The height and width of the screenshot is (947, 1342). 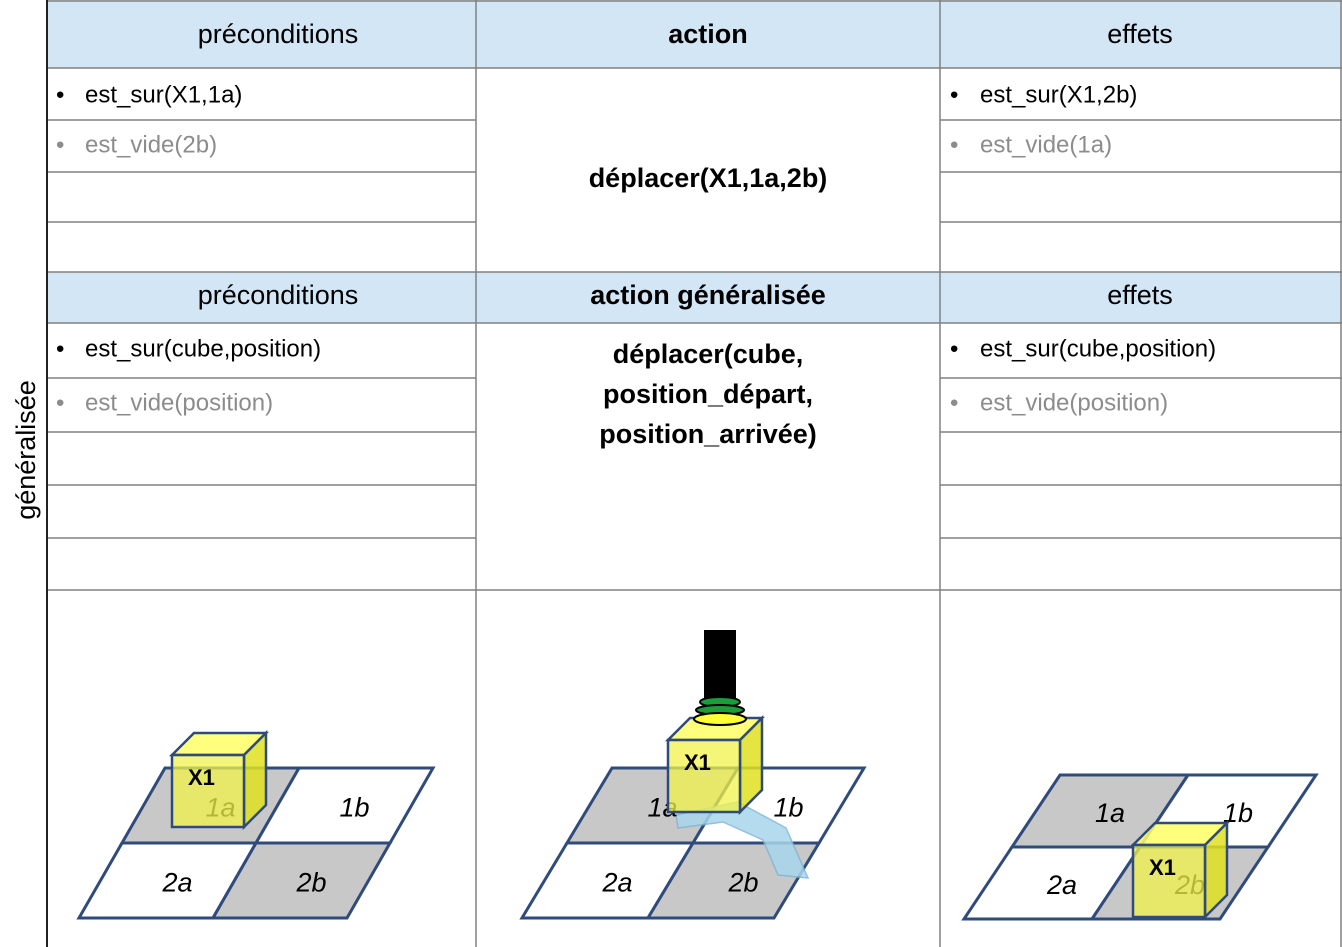 I want to click on gripper-arm, so click(x=720, y=664).